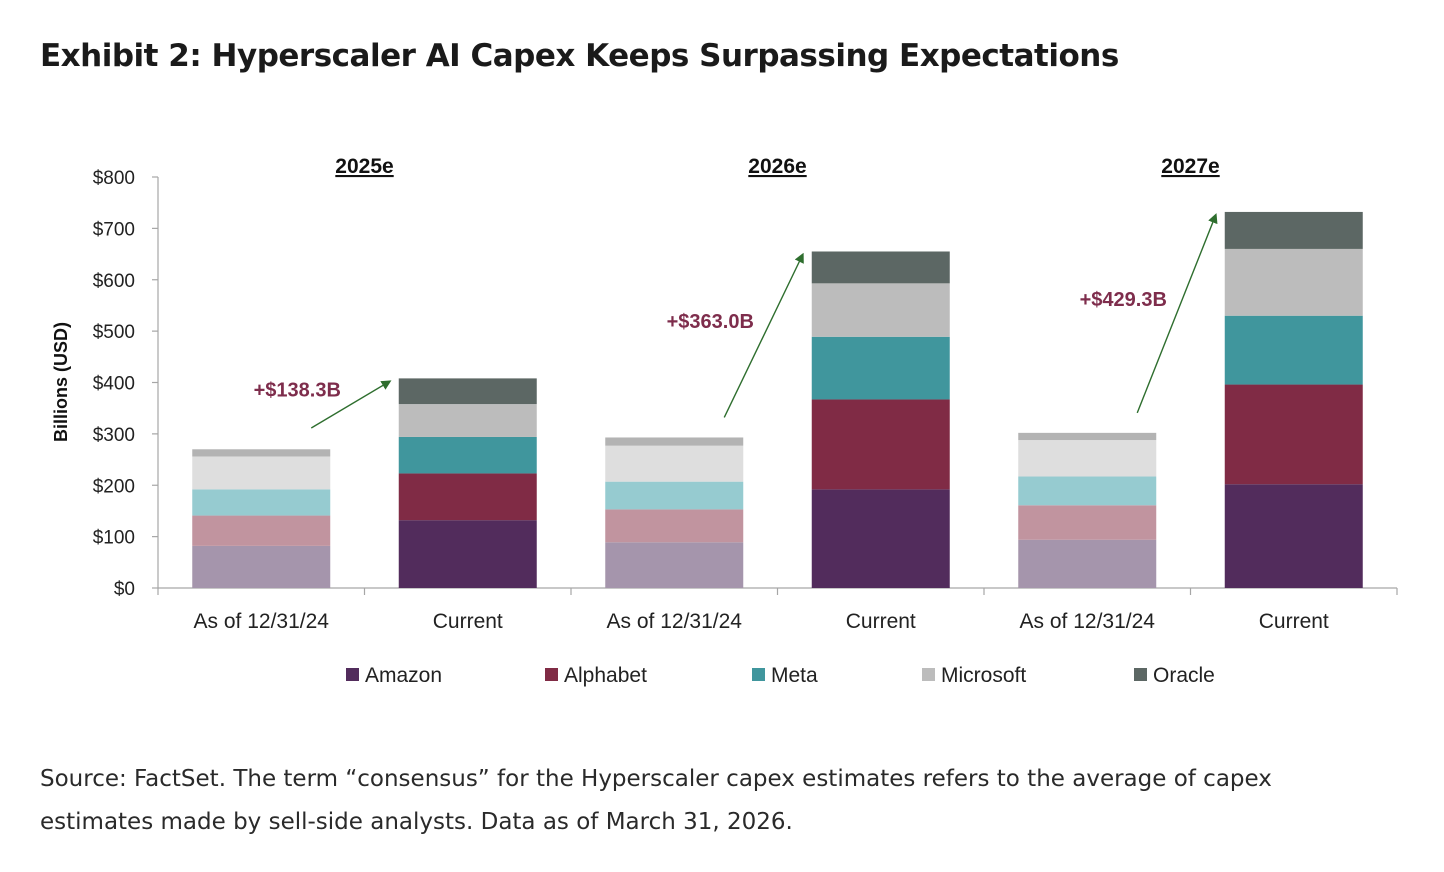 This screenshot has width=1444, height=872. I want to click on y-tick-label: $600, so click(114, 281).